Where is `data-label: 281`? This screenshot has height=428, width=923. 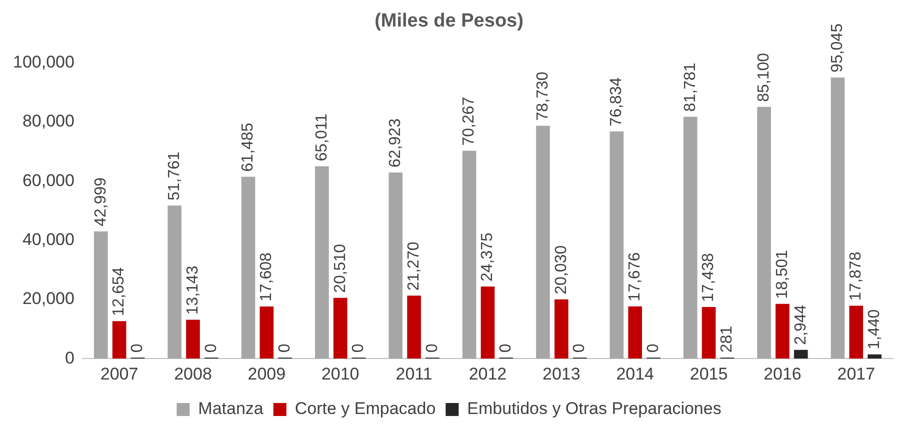 data-label: 281 is located at coordinates (727, 339).